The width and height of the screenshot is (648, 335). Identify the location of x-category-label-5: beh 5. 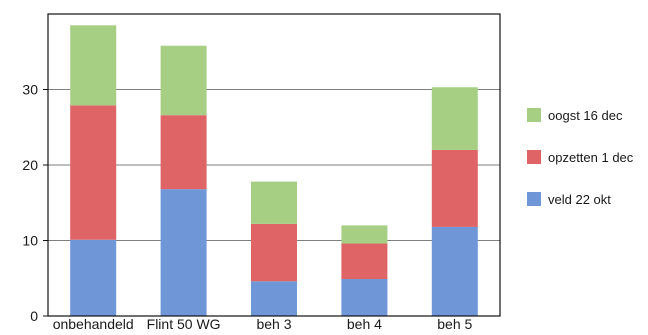
(454, 323).